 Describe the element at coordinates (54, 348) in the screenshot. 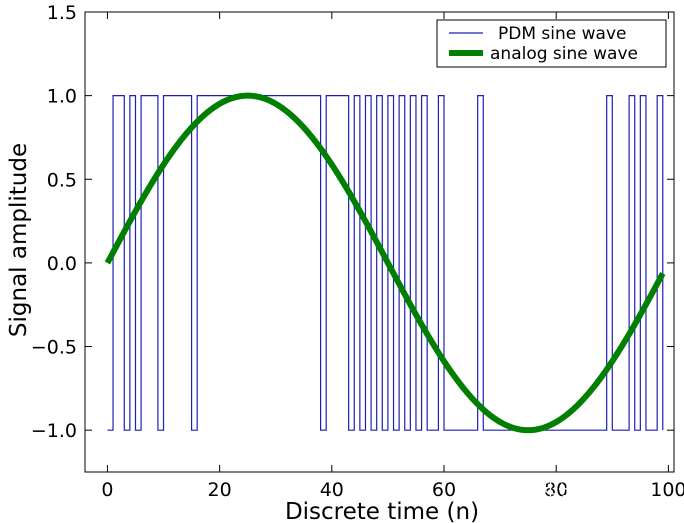

I see `y-tick-label: −0.5` at that location.